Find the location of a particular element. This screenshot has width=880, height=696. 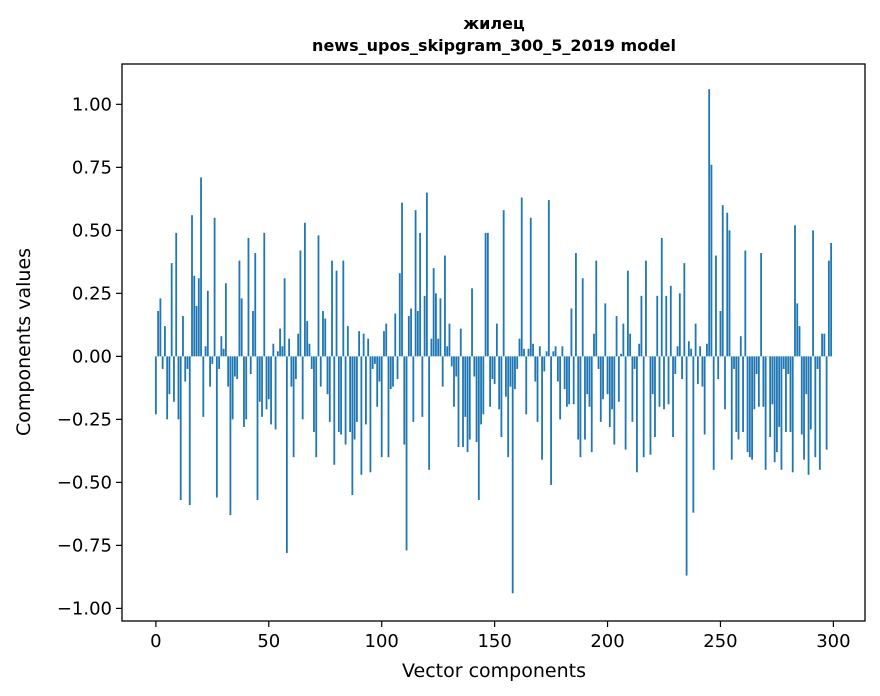

y-axis-ticks: −1.00 −0.75 −0.50 −0.25 0.00 0.25 0.50 0.75 1.00 is located at coordinates (89, 356).